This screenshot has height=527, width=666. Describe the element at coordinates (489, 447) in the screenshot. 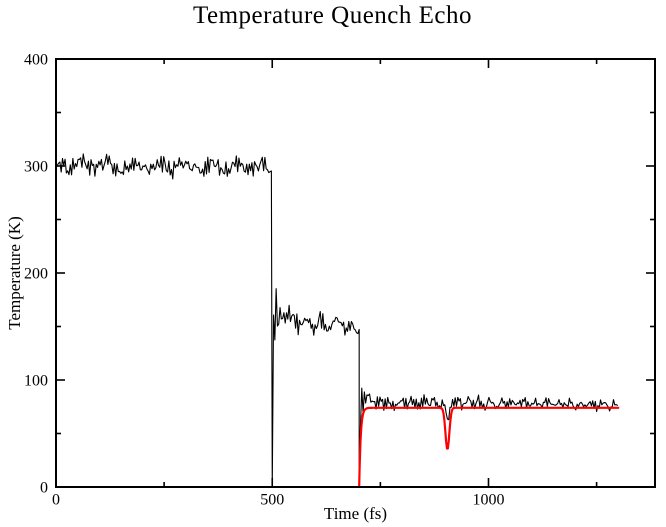

I see `echo-fit-line` at that location.